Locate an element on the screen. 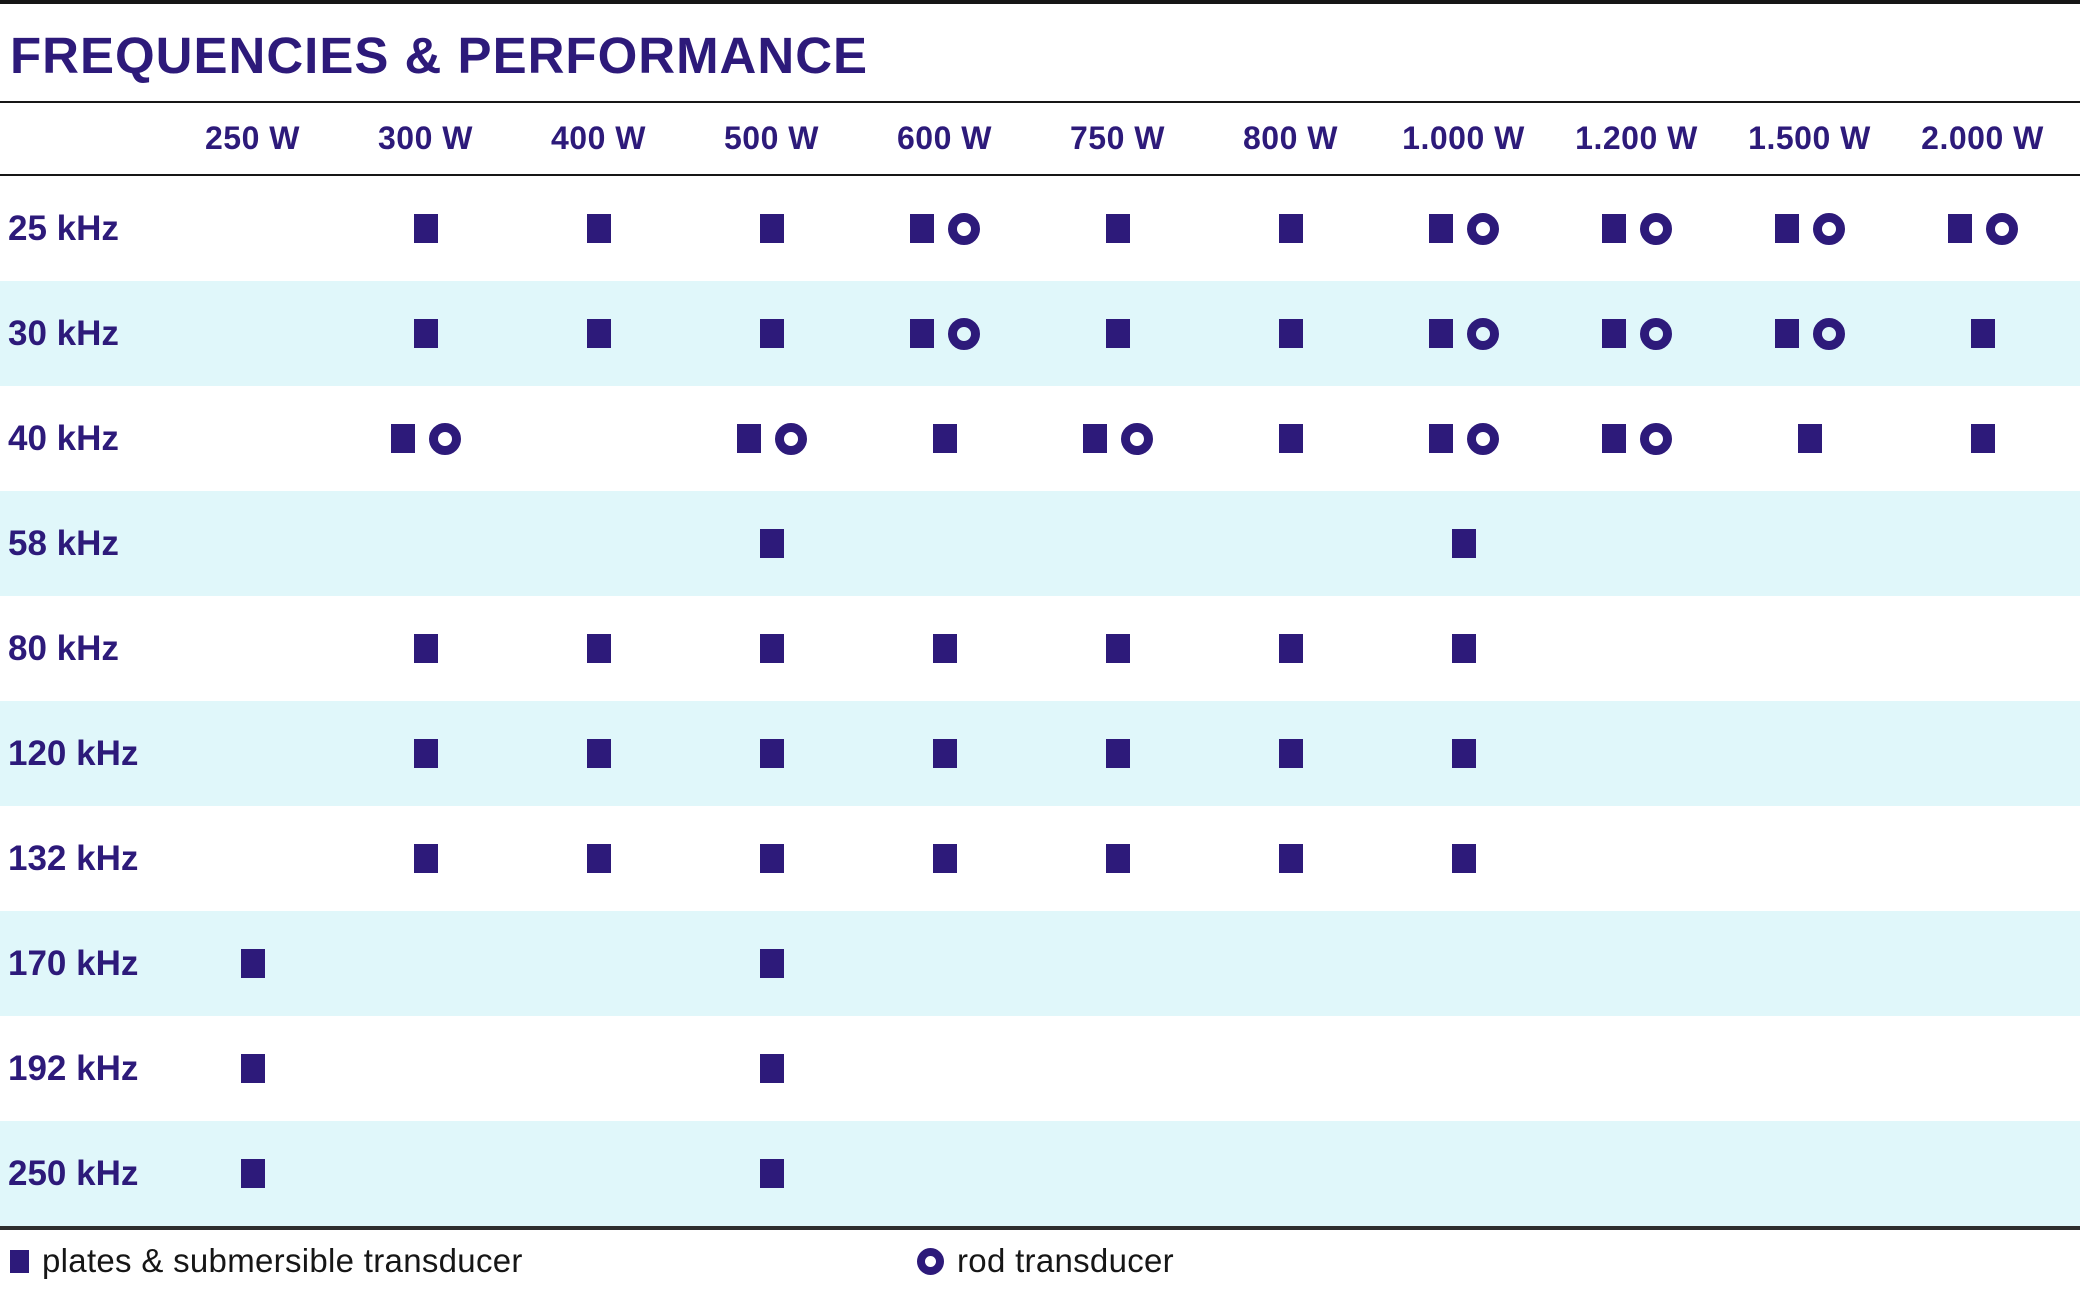 This screenshot has height=1292, width=2080. row-label: 40 kHz is located at coordinates (63, 438).